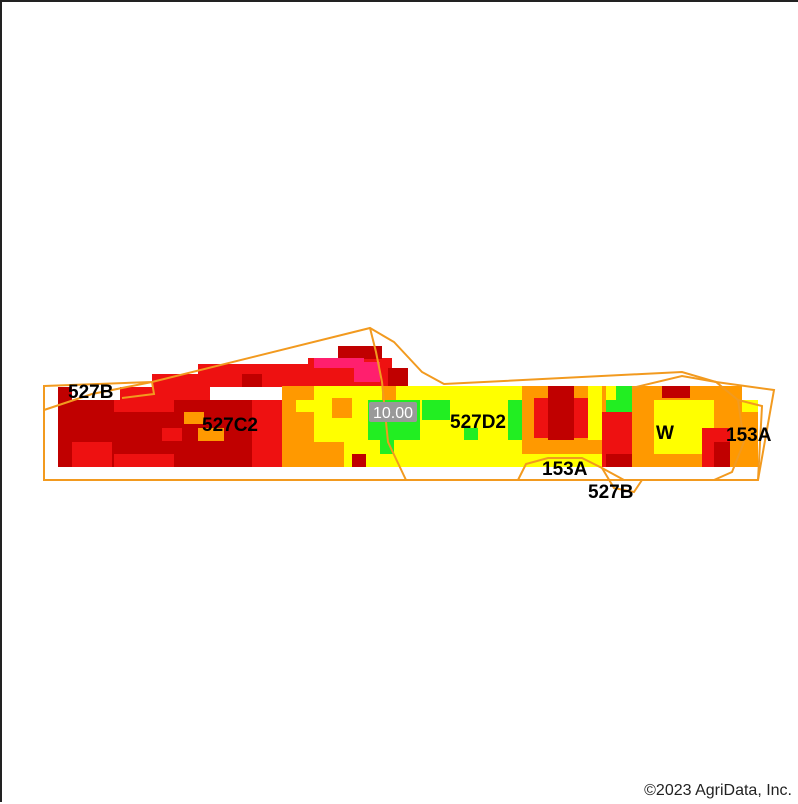 The width and height of the screenshot is (798, 804). I want to click on soil-label-153a-south: 153A, so click(565, 469).